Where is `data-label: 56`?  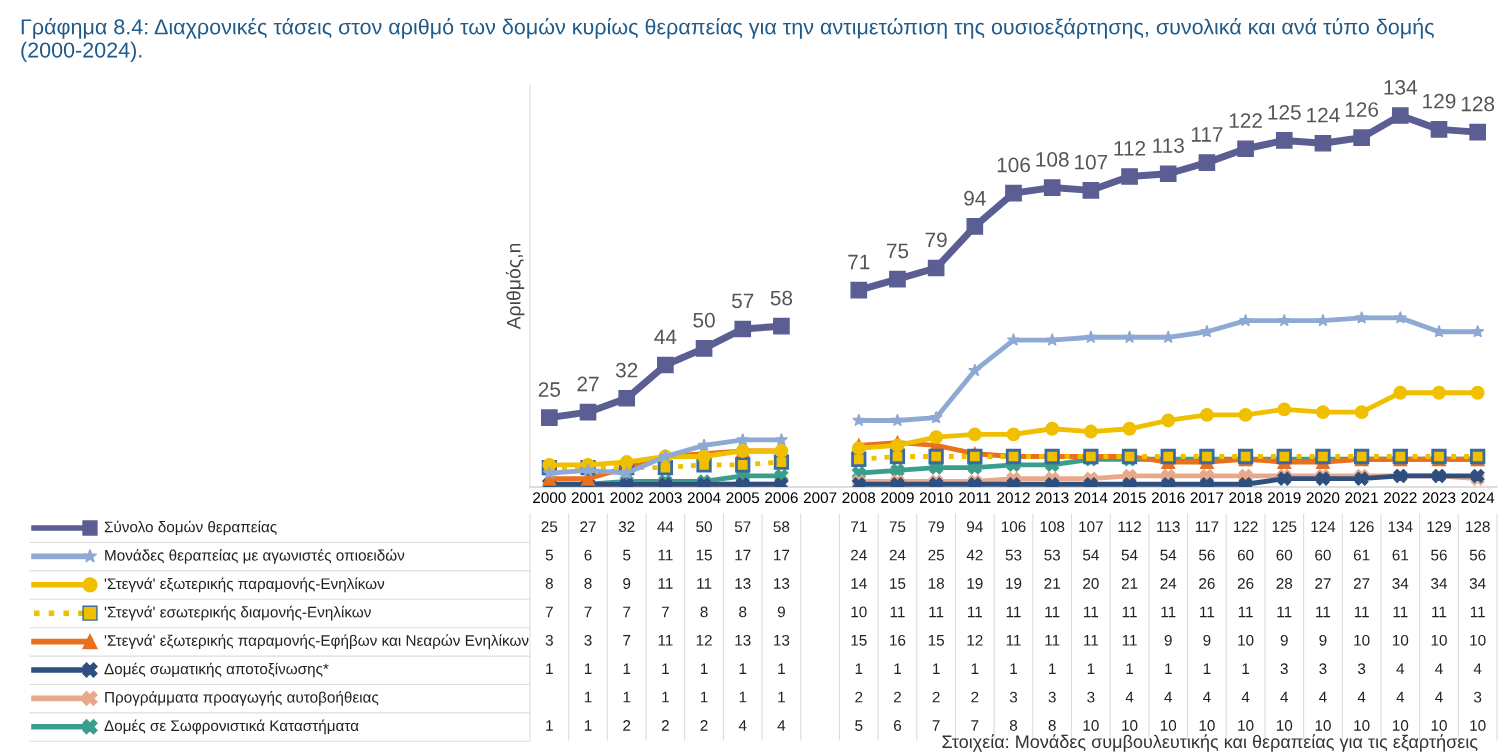
data-label: 56 is located at coordinates (1477, 555).